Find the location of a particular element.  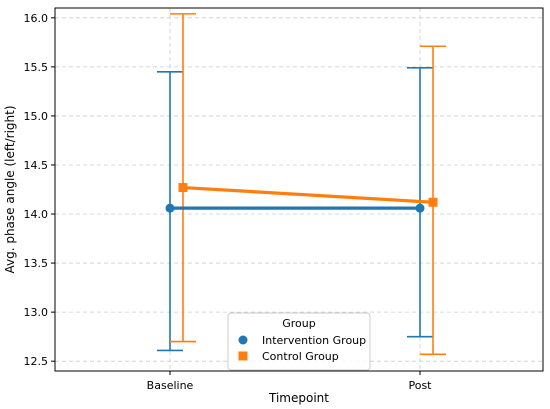

legend-label: Control Group is located at coordinates (300, 356).